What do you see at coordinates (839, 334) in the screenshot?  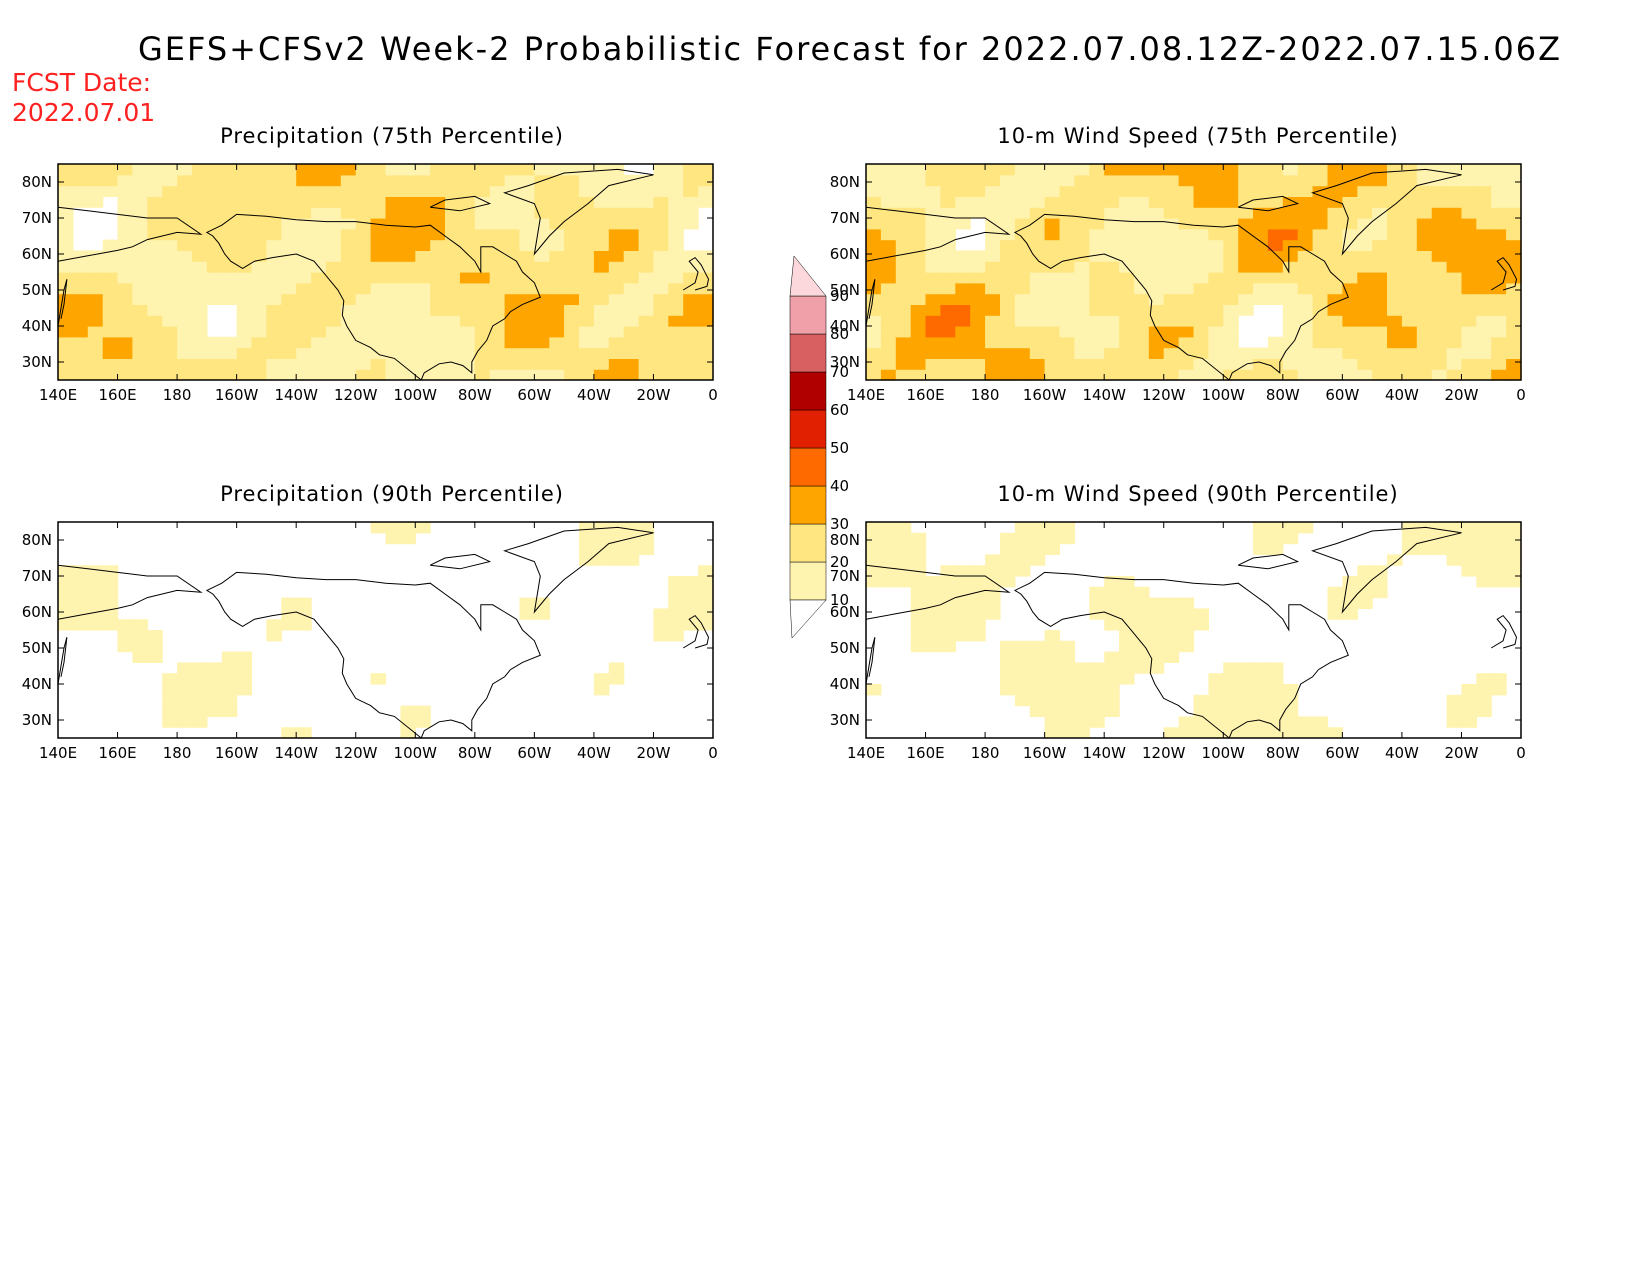 I see `colorbar-label: 80` at bounding box center [839, 334].